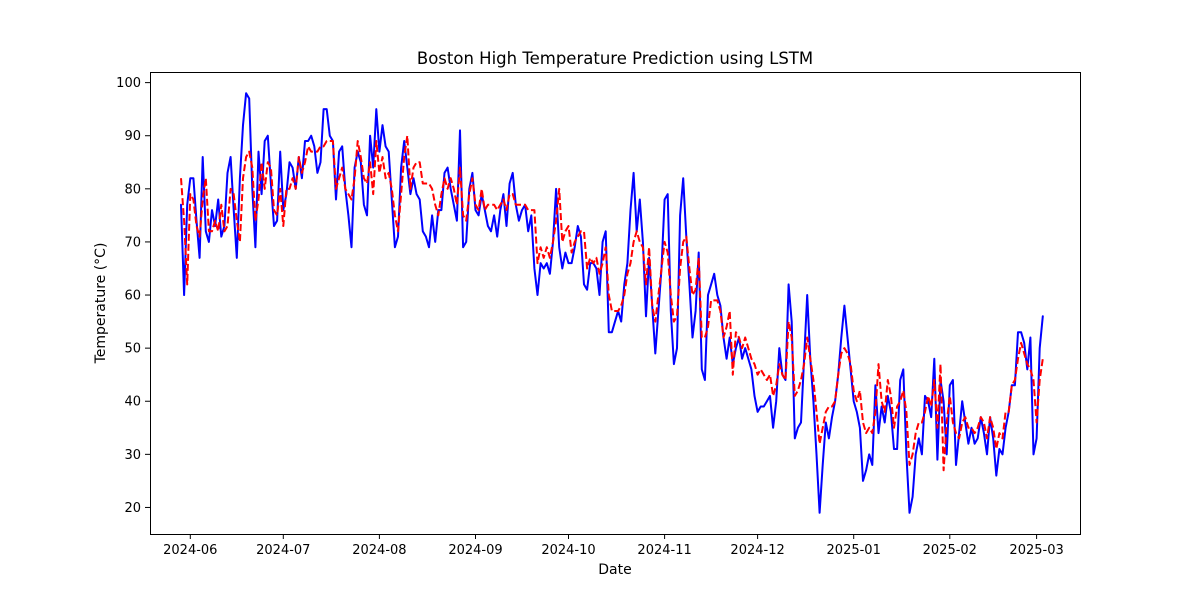  I want to click on x-tick-label: 2024-11, so click(664, 550).